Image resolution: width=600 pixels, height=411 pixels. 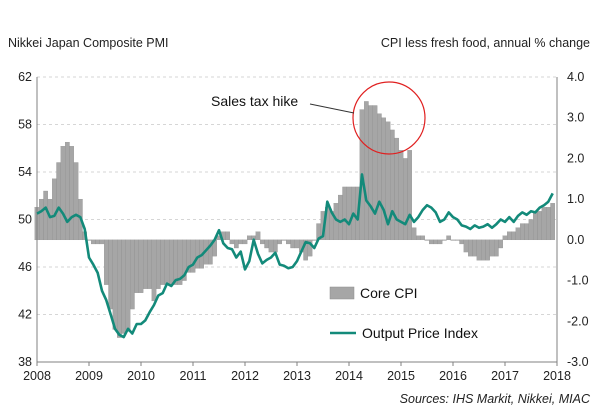 What do you see at coordinates (25, 315) in the screenshot?
I see `left-tick-label: 42` at bounding box center [25, 315].